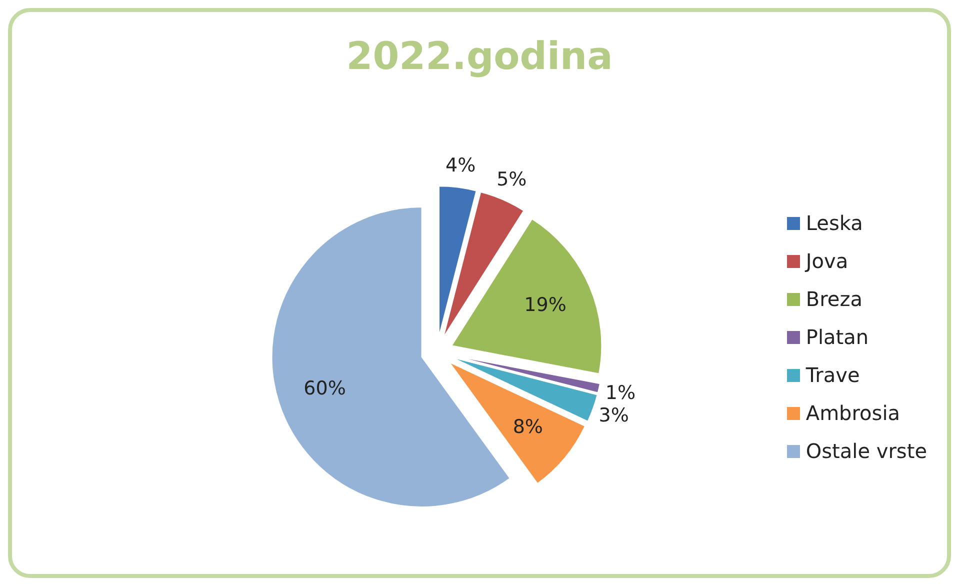 The height and width of the screenshot is (586, 959). What do you see at coordinates (613, 415) in the screenshot?
I see `data-label: 3%` at bounding box center [613, 415].